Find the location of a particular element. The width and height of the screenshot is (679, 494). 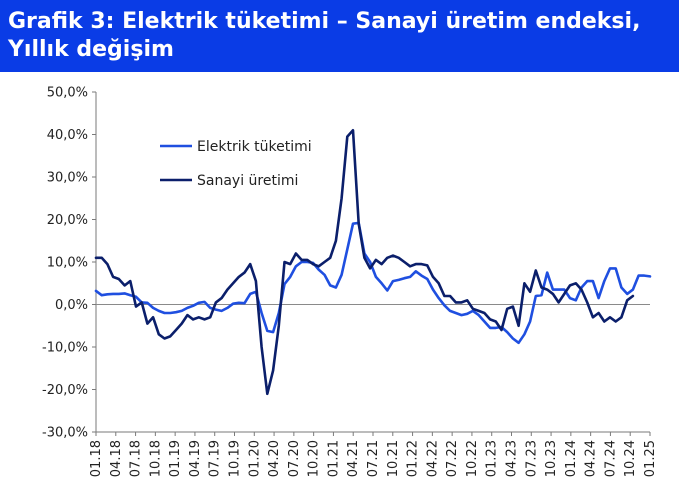

legend-label: Elektrik tüketimi is located at coordinates (254, 147).